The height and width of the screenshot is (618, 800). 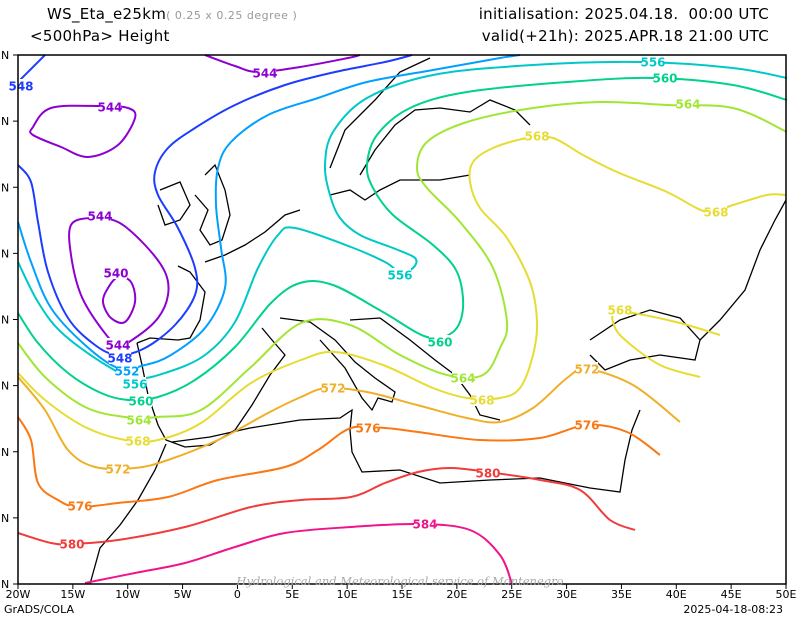 I want to click on footer-software: GrADS/COLA, so click(x=39, y=609).